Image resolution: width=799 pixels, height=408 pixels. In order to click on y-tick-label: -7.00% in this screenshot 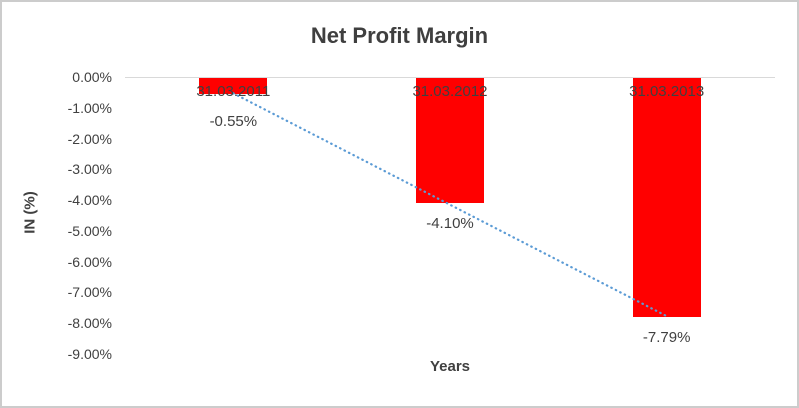, I will do `click(89, 292)`.